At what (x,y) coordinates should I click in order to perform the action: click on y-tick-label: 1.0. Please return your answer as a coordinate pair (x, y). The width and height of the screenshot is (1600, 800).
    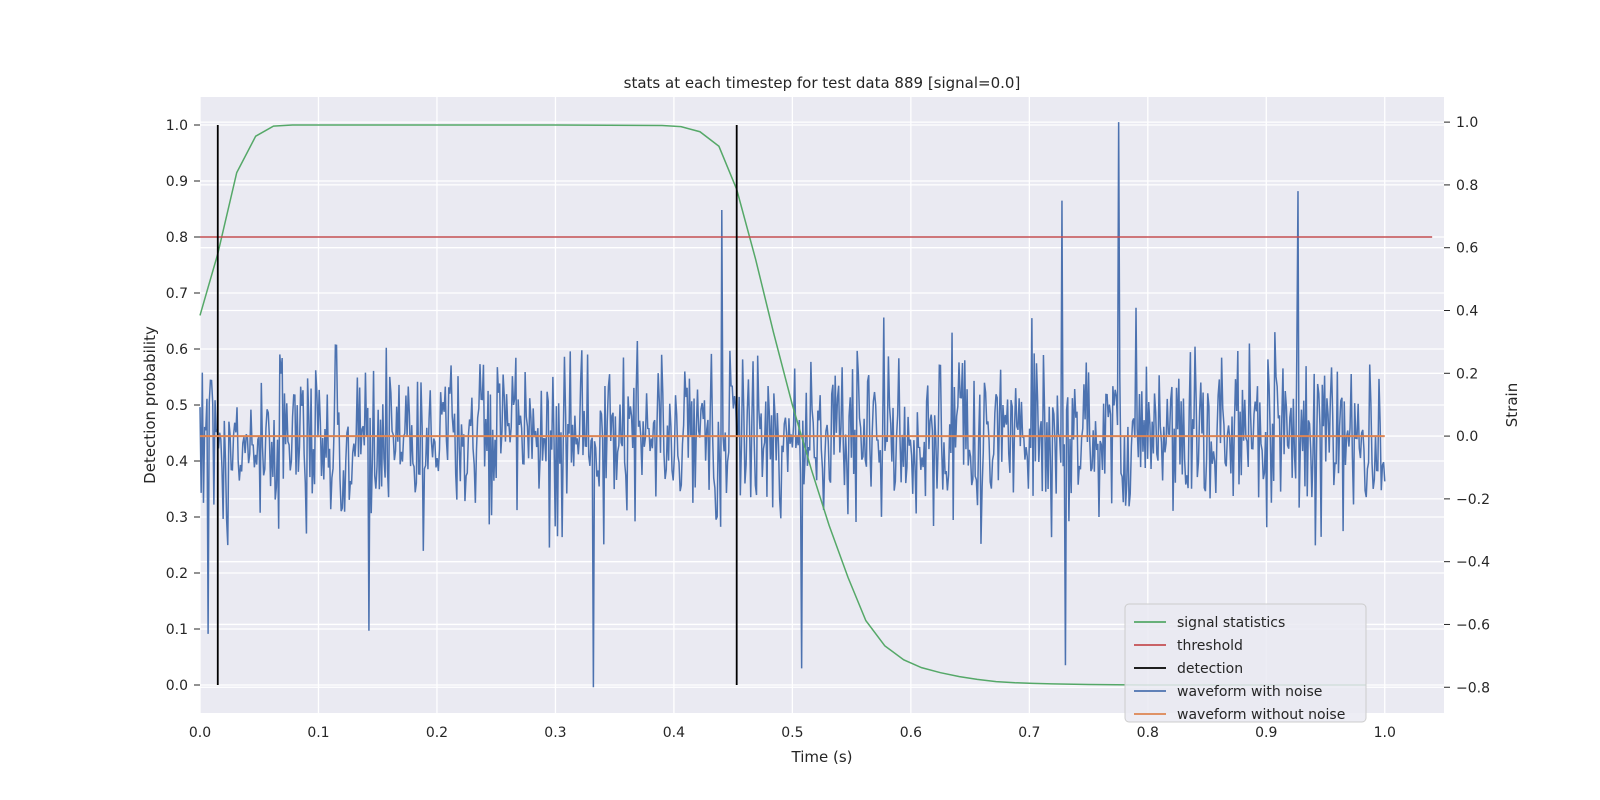
    Looking at the image, I should click on (177, 126).